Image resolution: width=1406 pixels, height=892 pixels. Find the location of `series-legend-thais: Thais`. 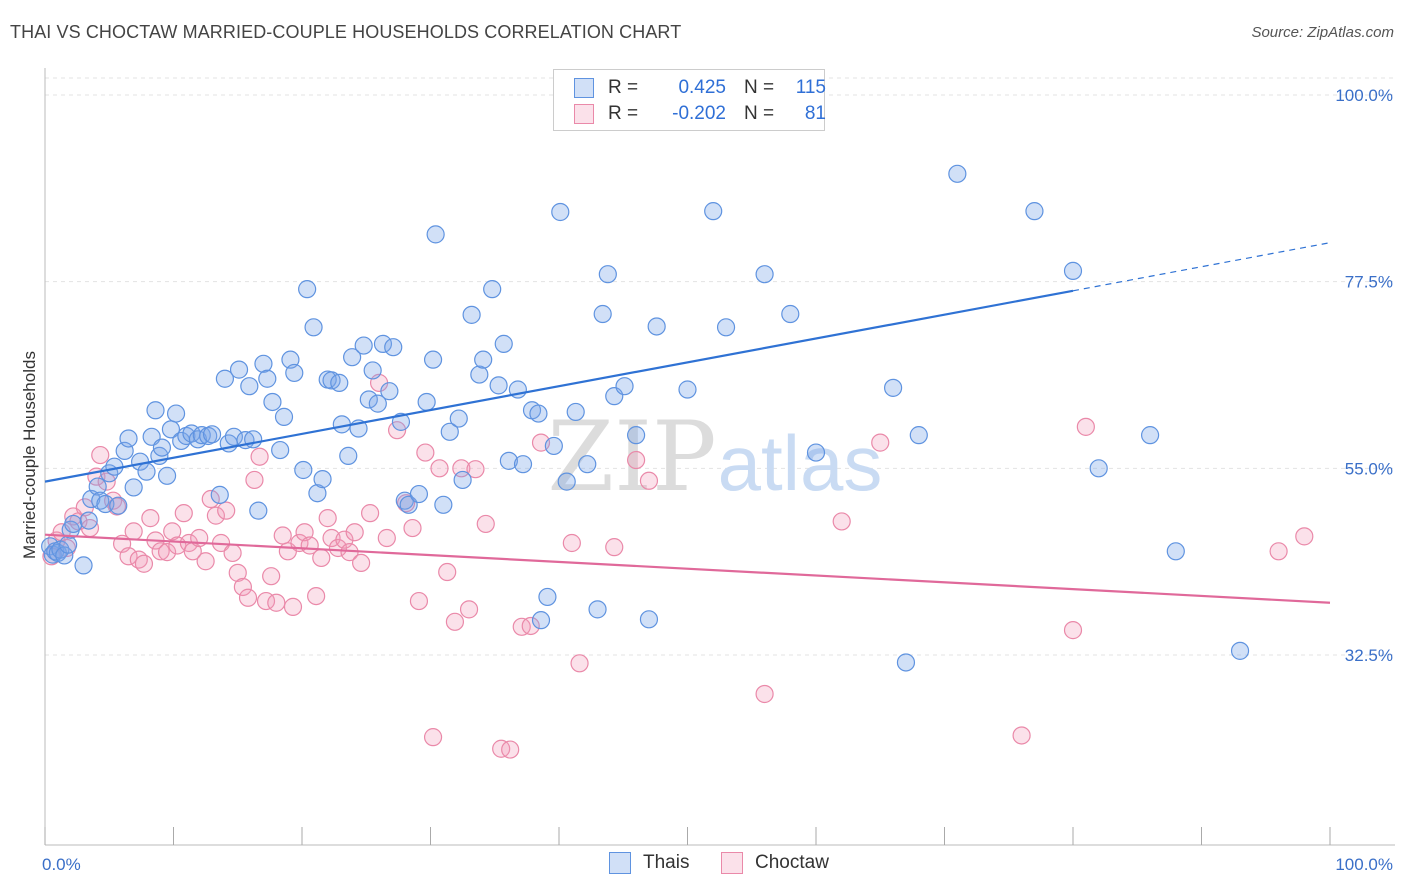

series-legend-thais: Thais is located at coordinates (649, 863).